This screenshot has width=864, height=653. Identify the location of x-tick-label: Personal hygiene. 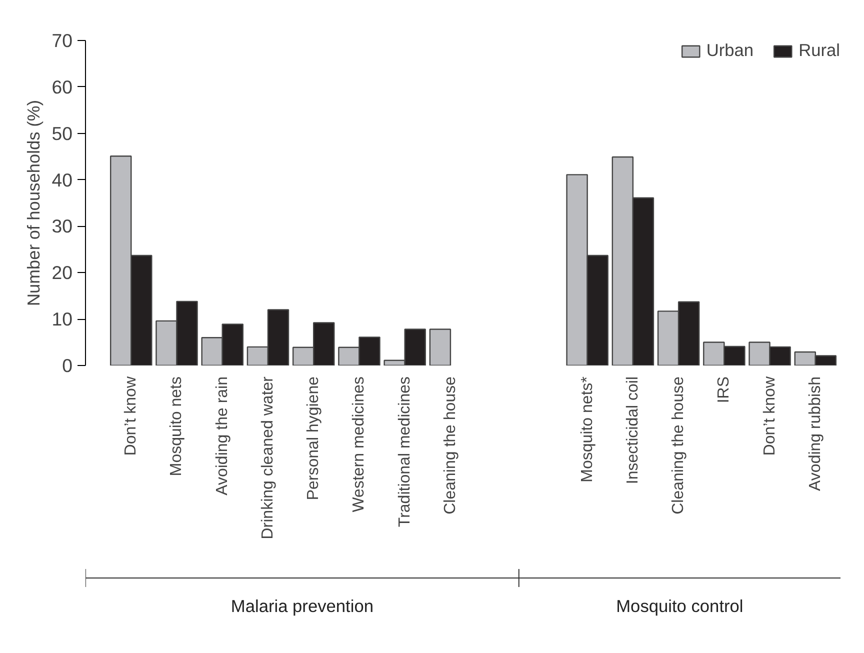
(313, 438).